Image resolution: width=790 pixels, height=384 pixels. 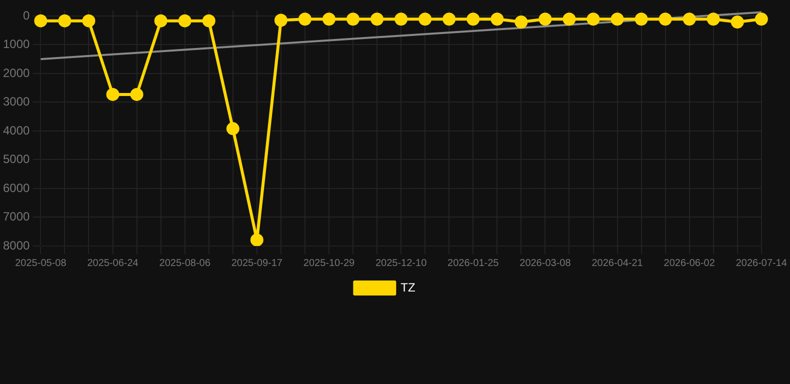 What do you see at coordinates (16, 159) in the screenshot?
I see `y-tick-label: 5000` at bounding box center [16, 159].